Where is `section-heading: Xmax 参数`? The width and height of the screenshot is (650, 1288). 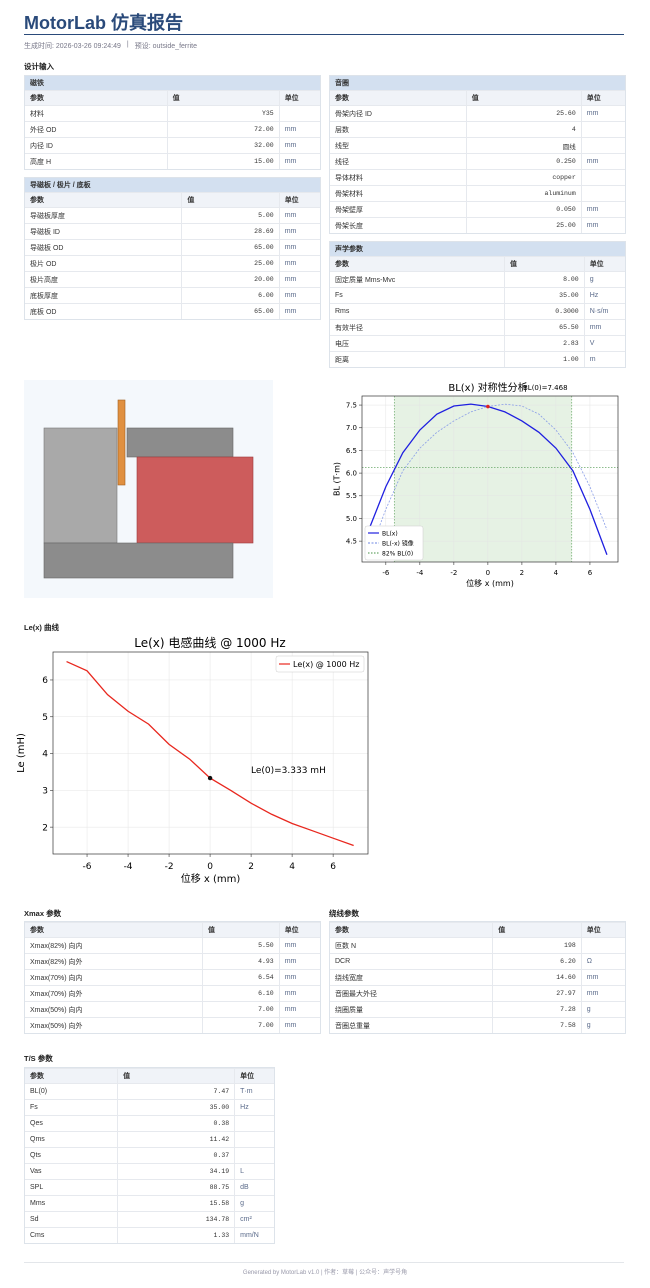
section-heading: Xmax 参数 is located at coordinates (43, 913).